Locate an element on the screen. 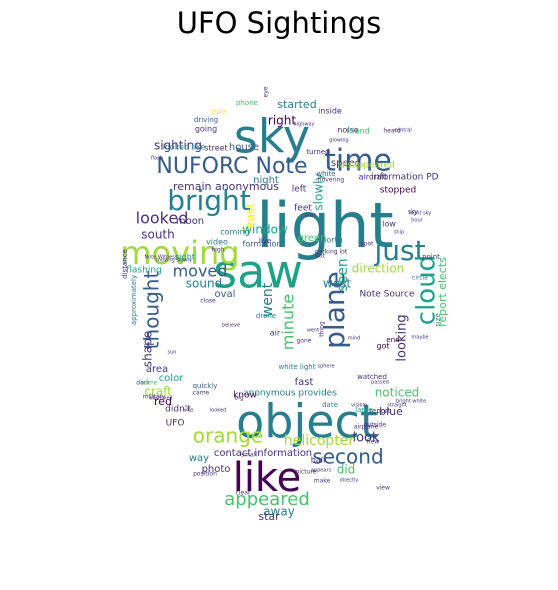 This screenshot has width=558, height=590. word-size: size is located at coordinates (438, 320).